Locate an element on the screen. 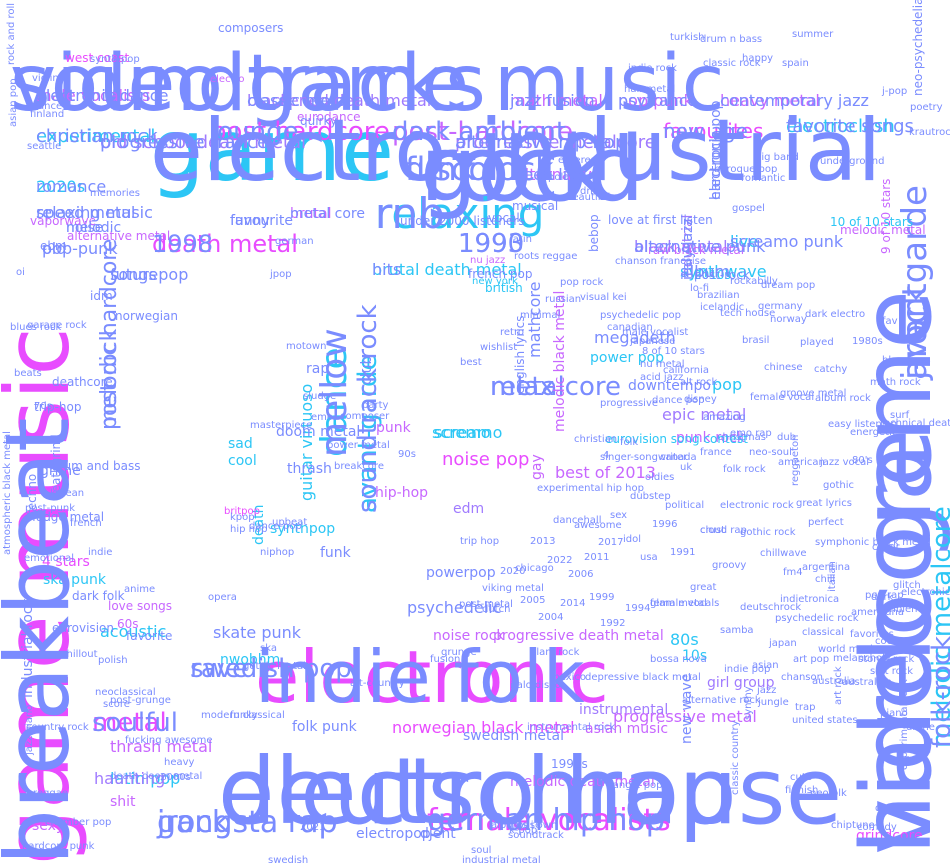  cloud-word: asian pop is located at coordinates (13, 102).